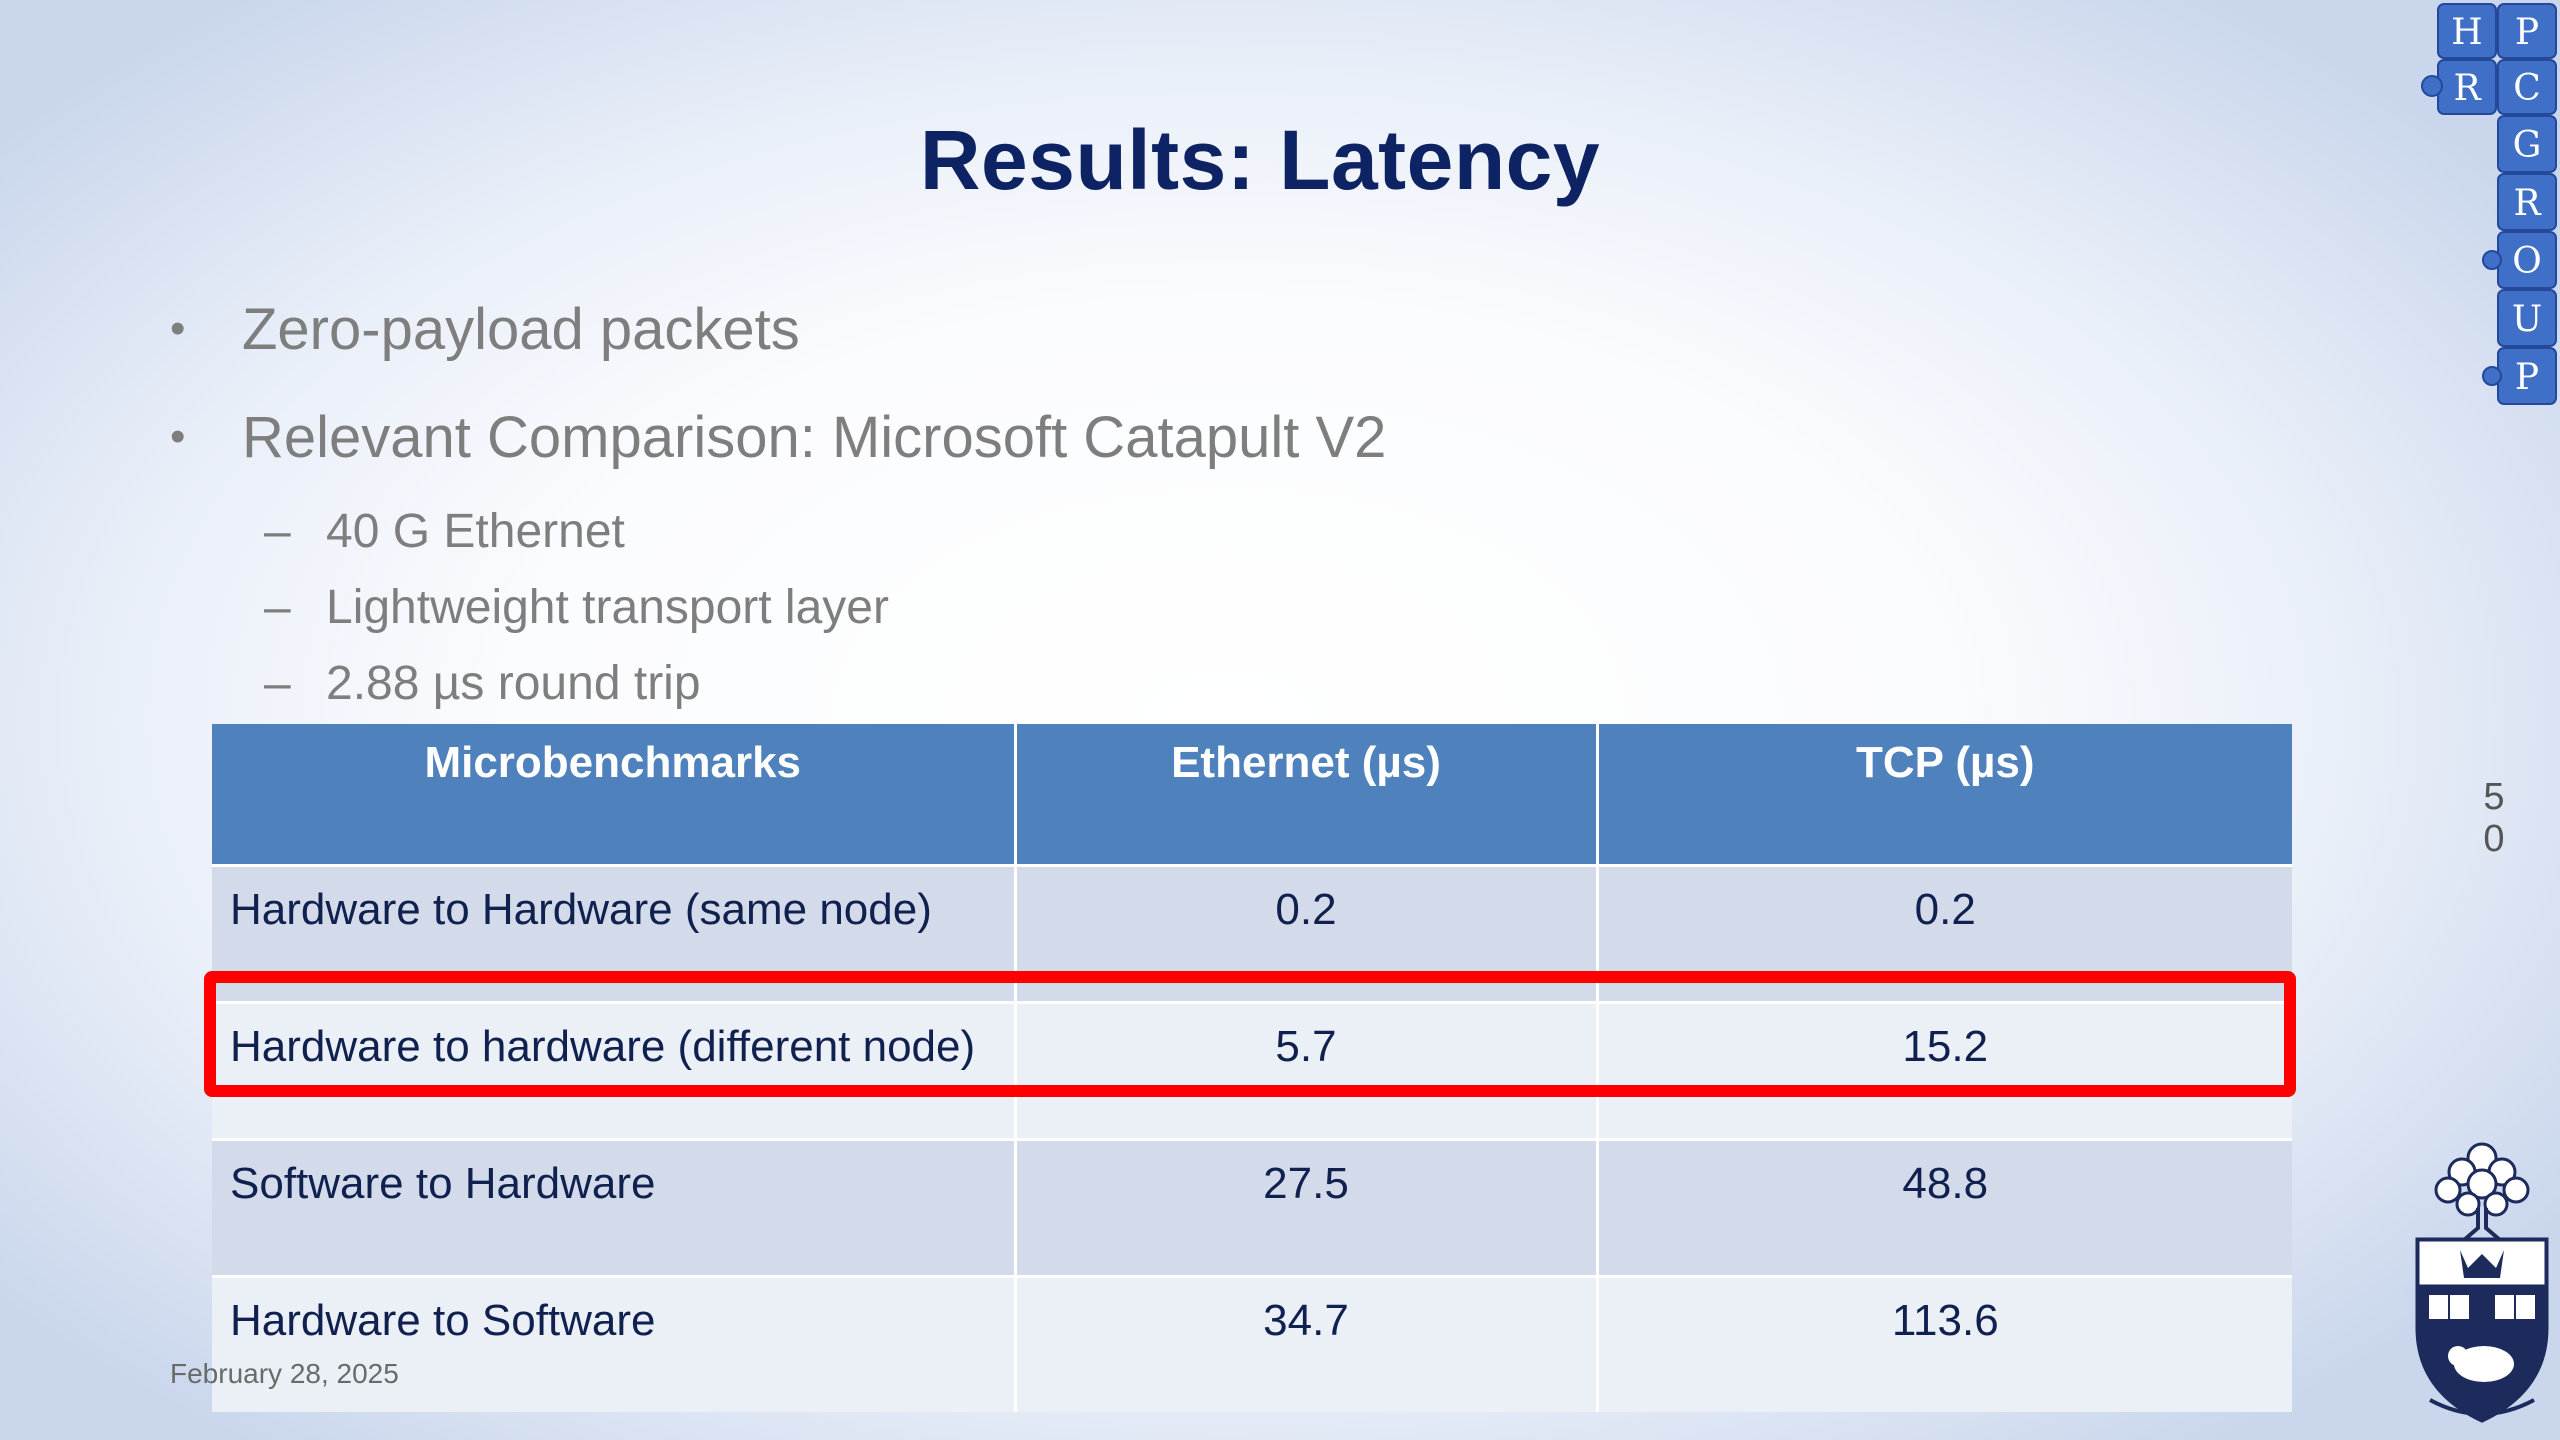  Describe the element at coordinates (513, 683) in the screenshot. I see `sub-bullet-text: 2.88 µs round trip` at that location.